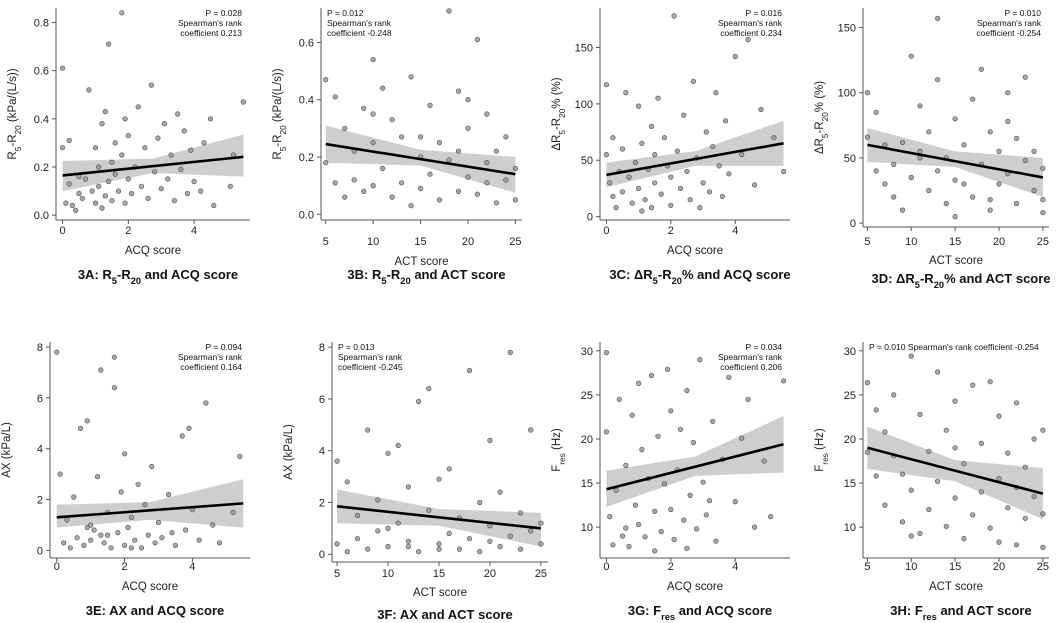 This screenshot has width=1056, height=623. What do you see at coordinates (306, 101) in the screenshot?
I see `y-tick-label: 0.4` at bounding box center [306, 101].